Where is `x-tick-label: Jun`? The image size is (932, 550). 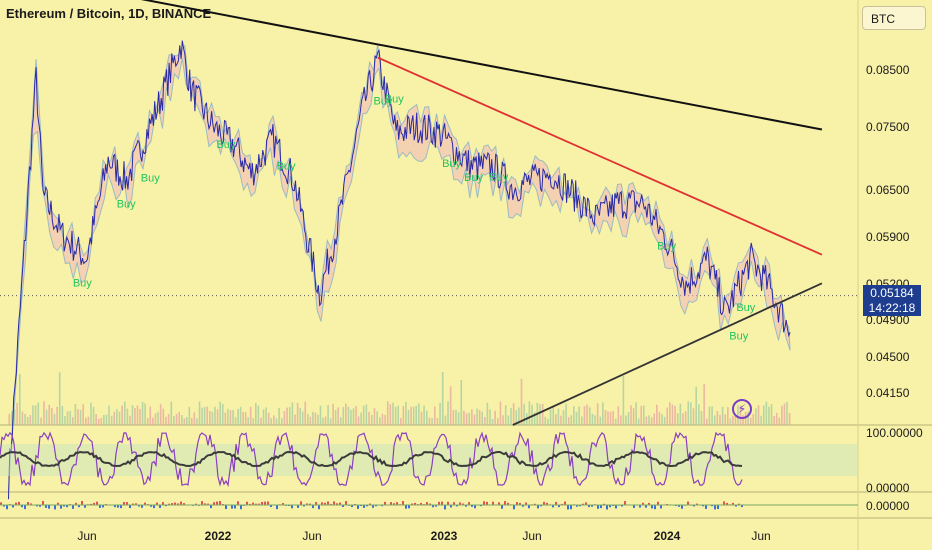 x-tick-label: Jun is located at coordinates (531, 536).